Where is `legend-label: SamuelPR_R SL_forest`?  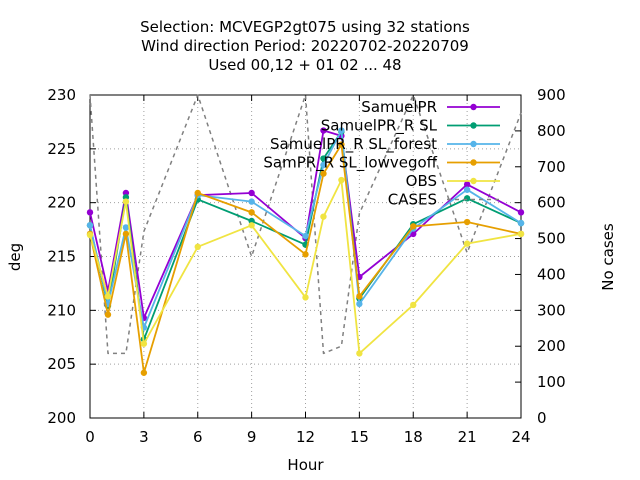
legend-label: SamuelPR_R SL_forest is located at coordinates (353, 144).